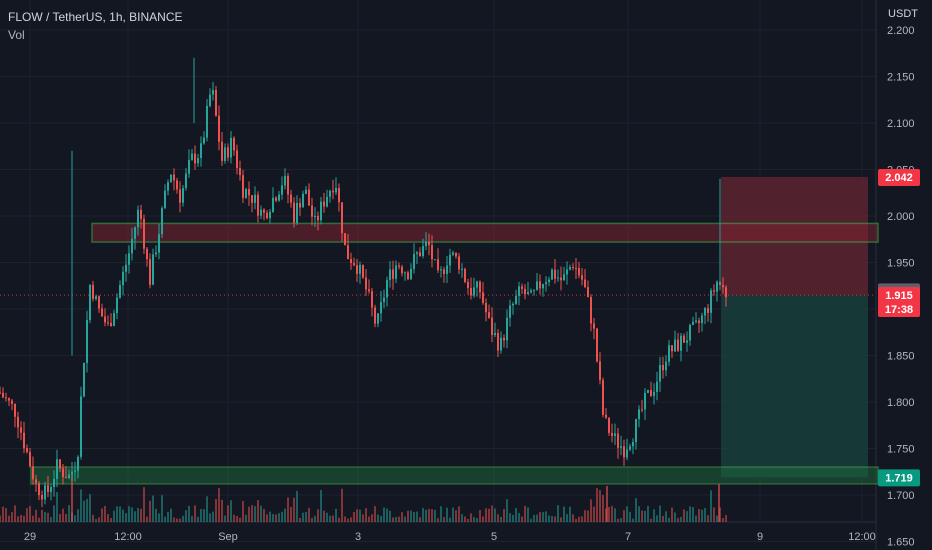 Image resolution: width=932 pixels, height=550 pixels. What do you see at coordinates (862, 537) in the screenshot?
I see `time-tick-label: 12:00` at bounding box center [862, 537].